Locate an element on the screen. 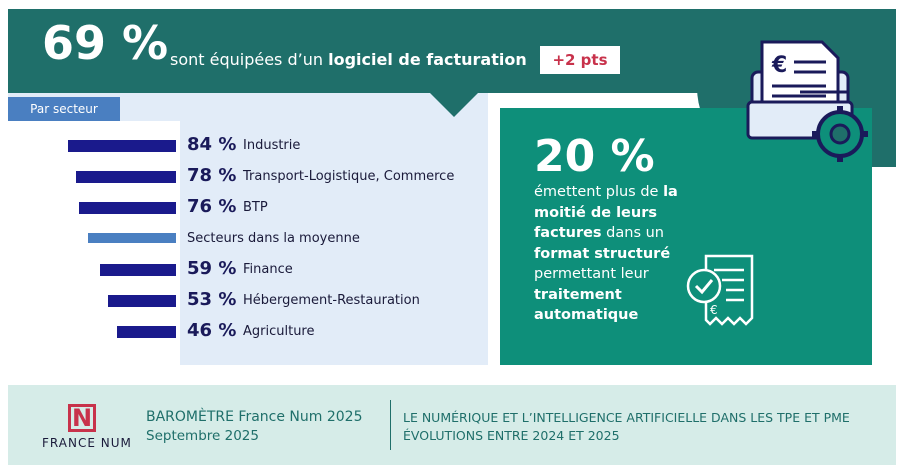 Image resolution: width=916 pixels, height=473 pixels. barometre-title: BAROMÈTRE France Num 2025 is located at coordinates (254, 417).